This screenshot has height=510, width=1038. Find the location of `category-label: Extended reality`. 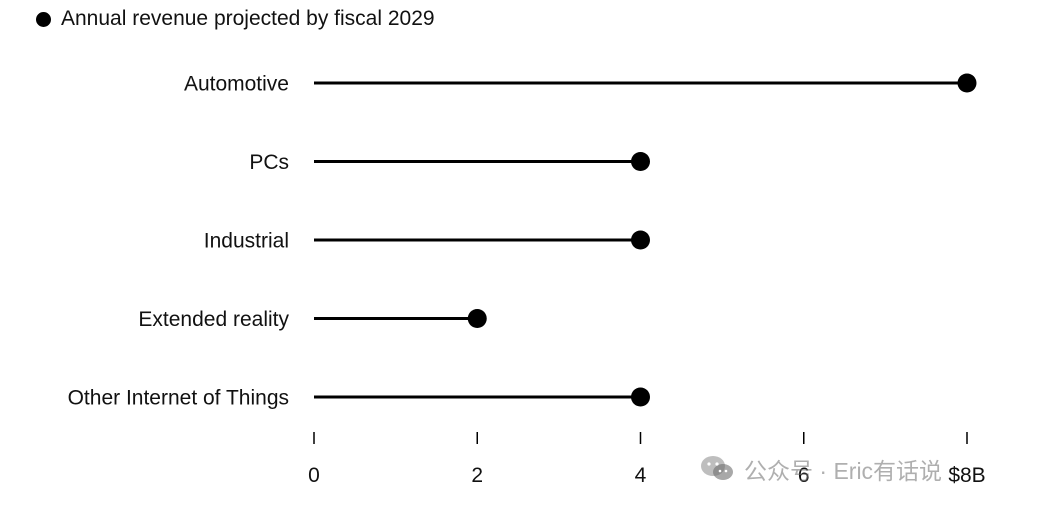

category-label: Extended reality is located at coordinates (213, 319).